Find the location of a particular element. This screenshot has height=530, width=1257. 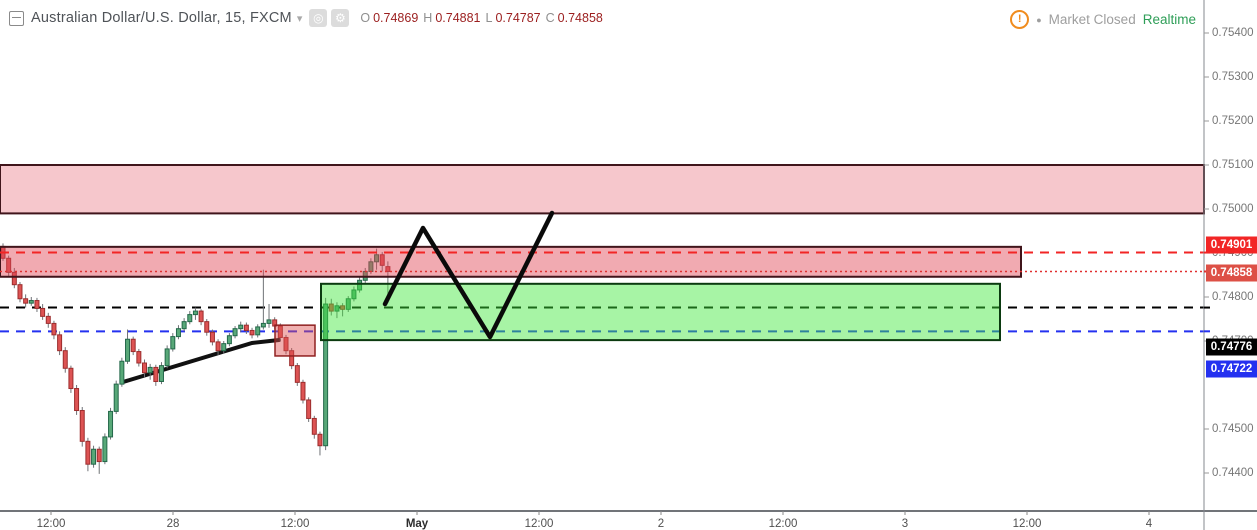

entry-box is located at coordinates (295, 340).